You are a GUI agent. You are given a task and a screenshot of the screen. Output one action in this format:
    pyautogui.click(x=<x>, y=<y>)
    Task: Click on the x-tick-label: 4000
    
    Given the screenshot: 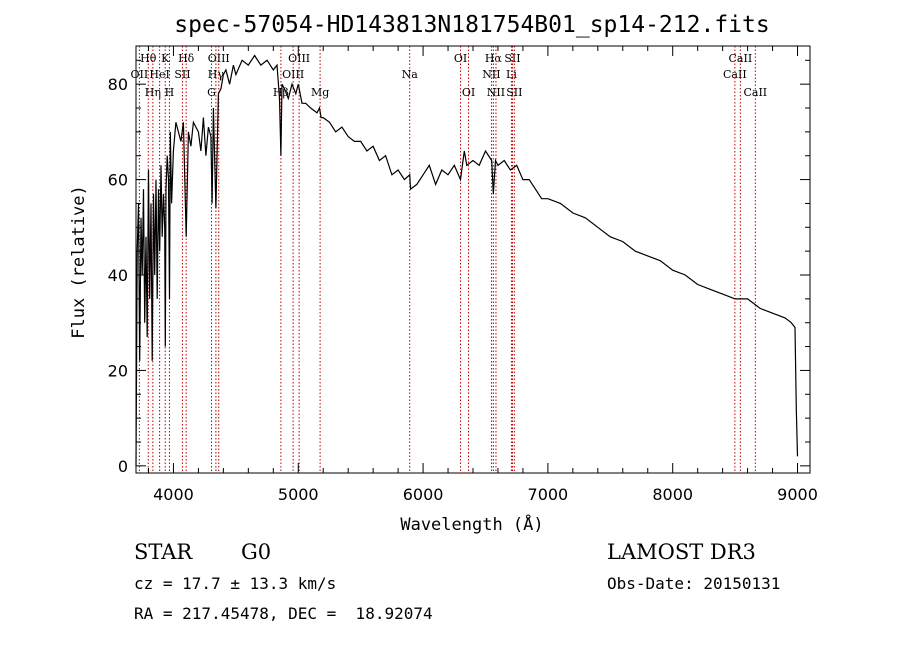 What is the action you would take?
    pyautogui.click(x=173, y=494)
    